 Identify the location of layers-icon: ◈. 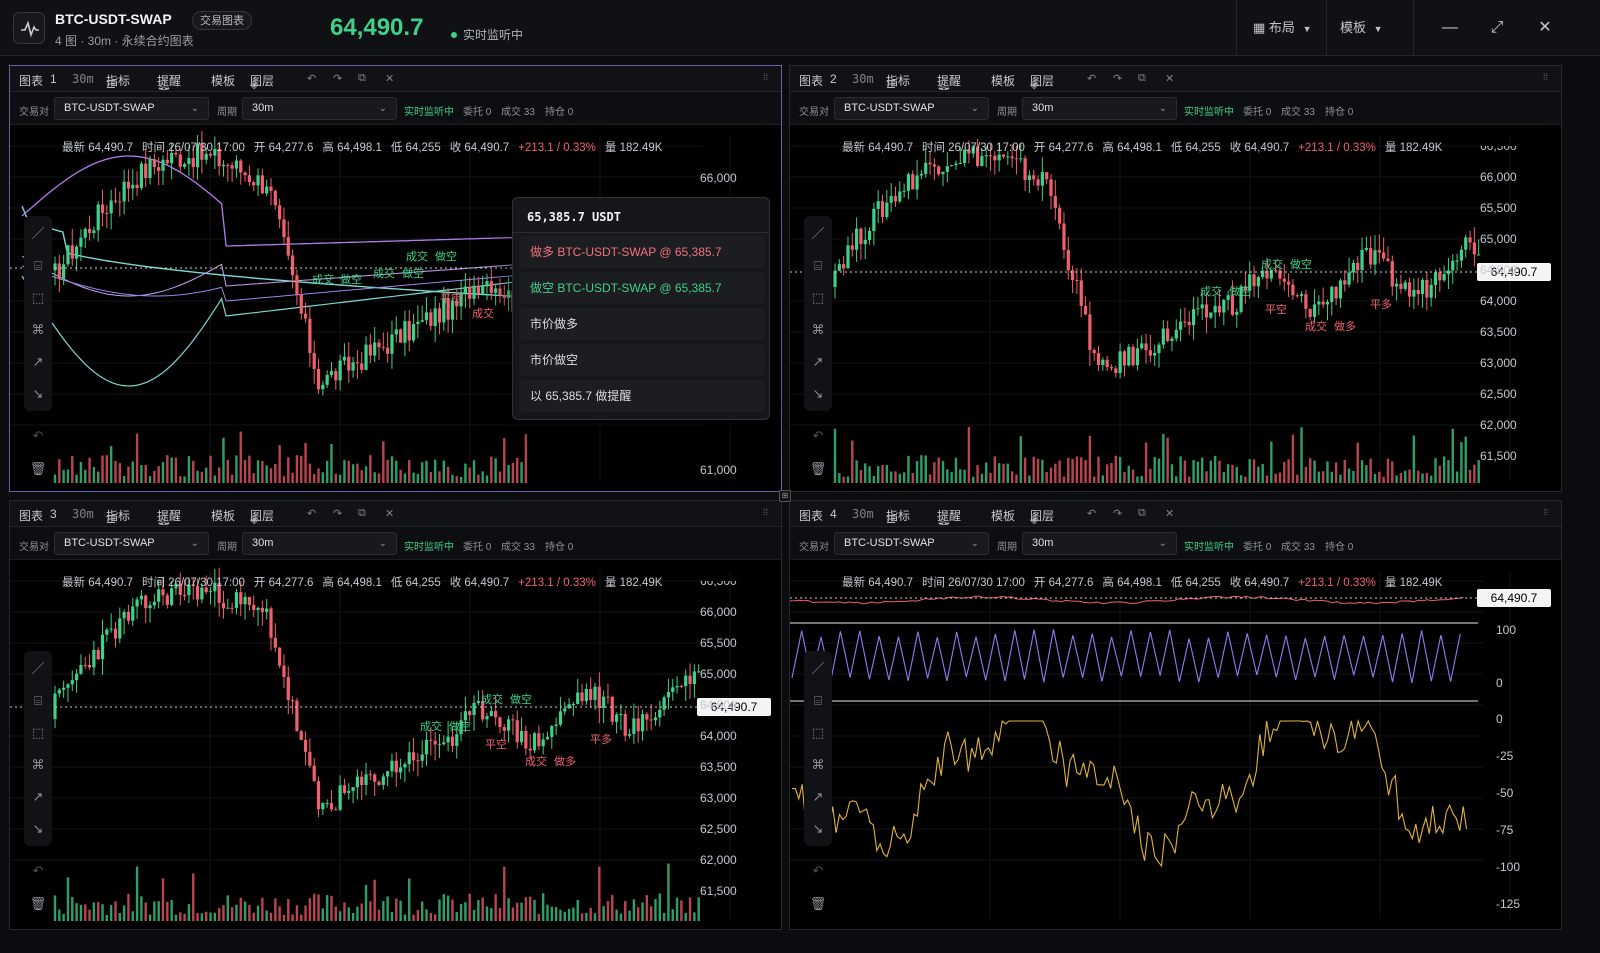
(1034, 85).